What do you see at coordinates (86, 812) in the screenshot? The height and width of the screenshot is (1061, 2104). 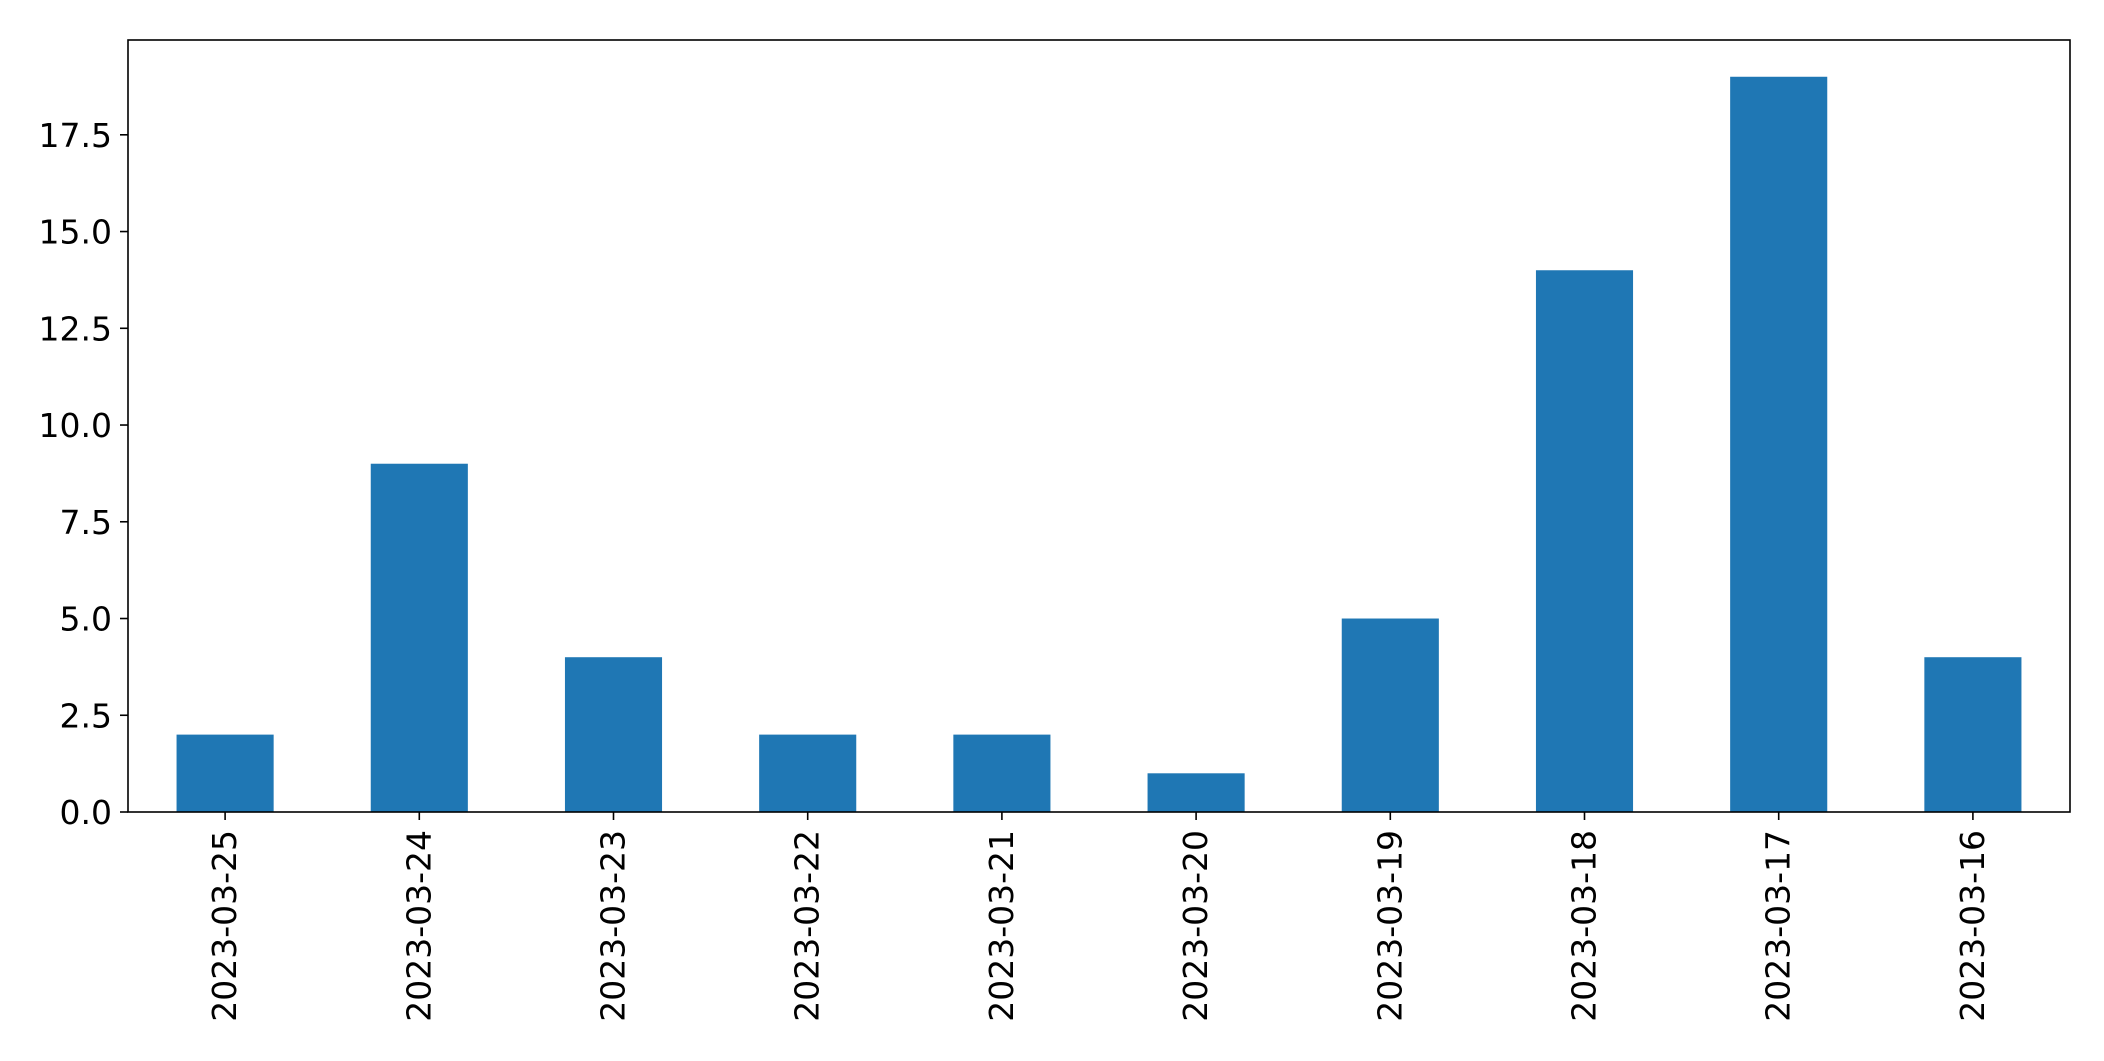 I see `y-tick-label: 0.0` at bounding box center [86, 812].